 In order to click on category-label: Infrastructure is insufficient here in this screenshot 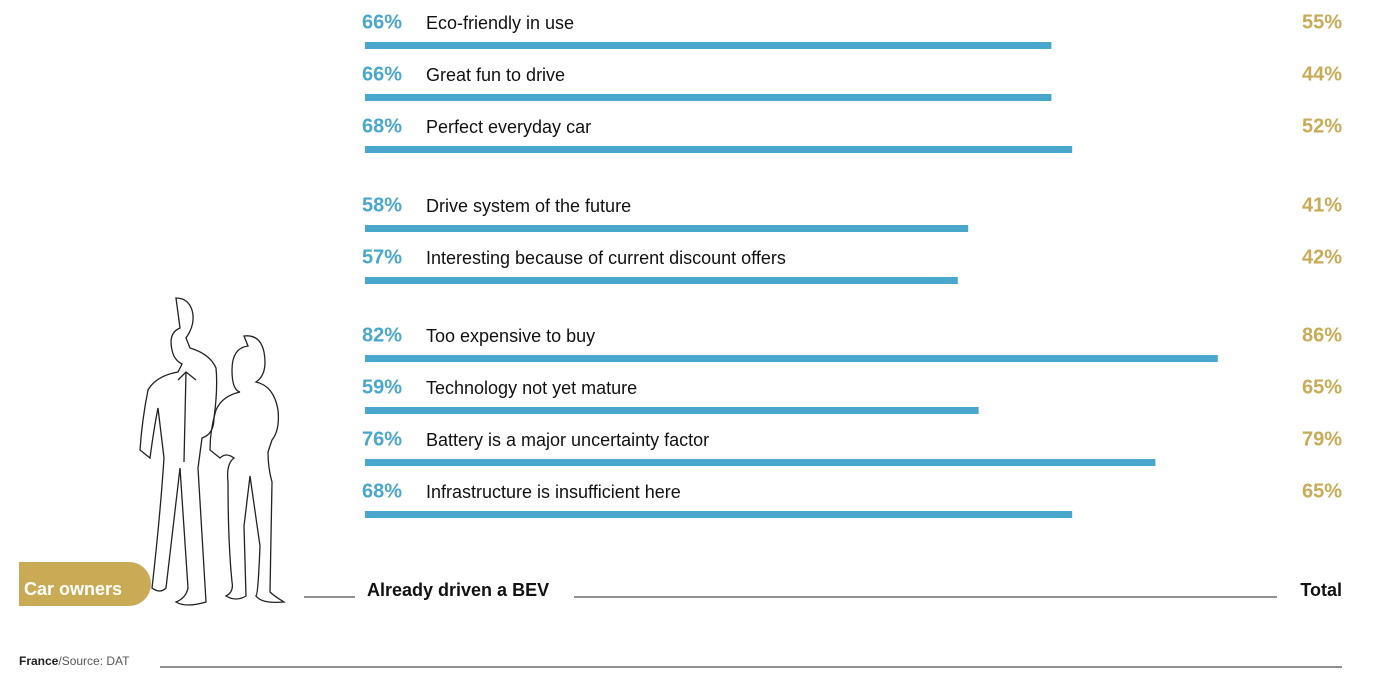, I will do `click(553, 492)`.